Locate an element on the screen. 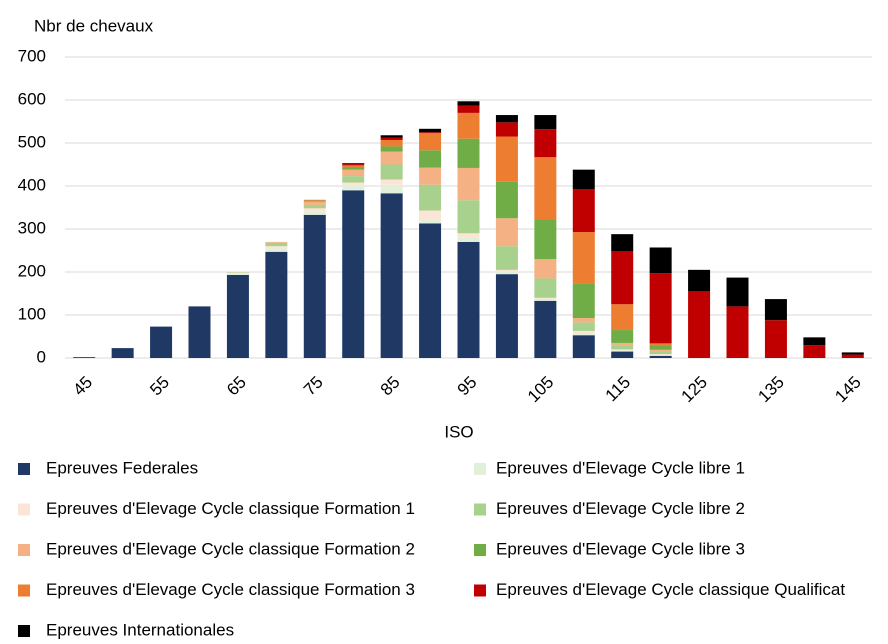 The width and height of the screenshot is (888, 644). x-tick-label: 65 is located at coordinates (236, 386).